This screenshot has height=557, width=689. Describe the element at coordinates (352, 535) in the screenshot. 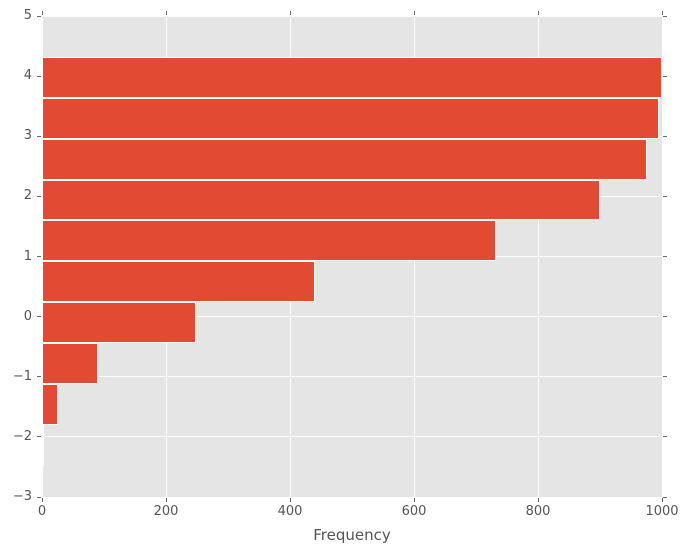

I see `x-axis-label: Frequency` at that location.